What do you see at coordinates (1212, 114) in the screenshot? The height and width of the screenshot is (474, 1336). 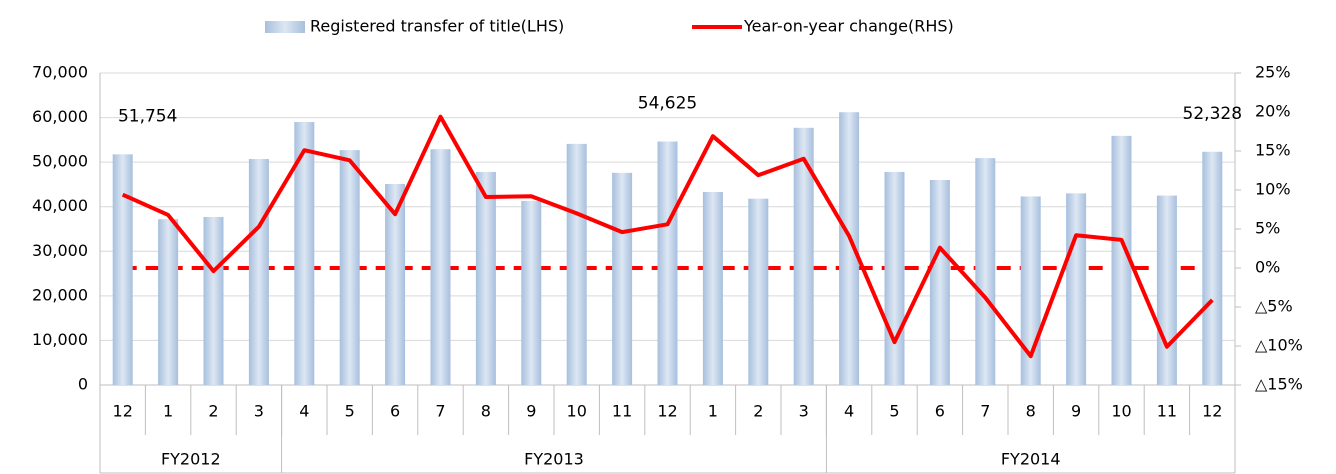 I see `data-label: 52,328` at bounding box center [1212, 114].